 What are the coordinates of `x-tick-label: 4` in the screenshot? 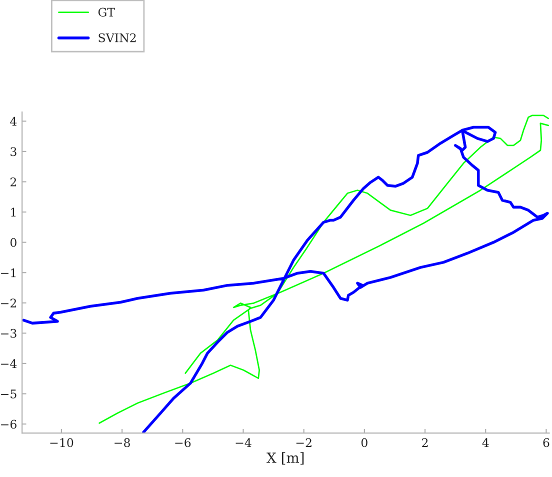 It's located at (485, 442).